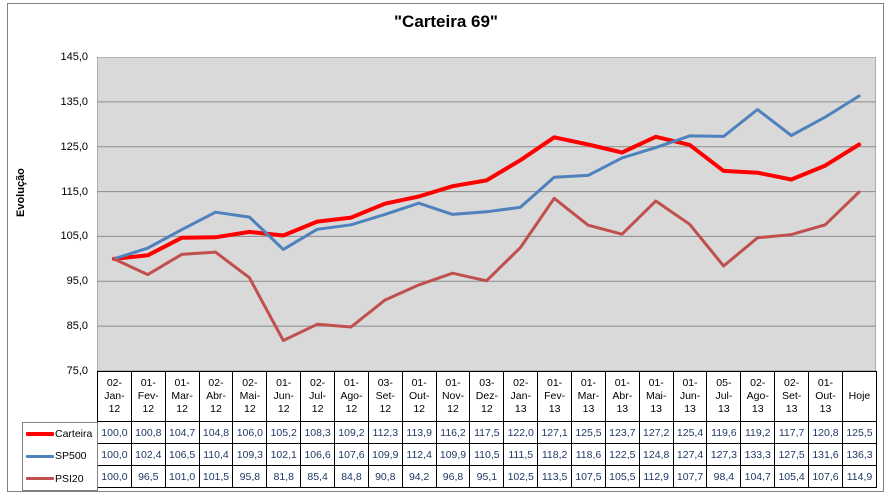 This screenshot has width=892, height=497. I want to click on y-tick-label: 125,0, so click(74, 146).